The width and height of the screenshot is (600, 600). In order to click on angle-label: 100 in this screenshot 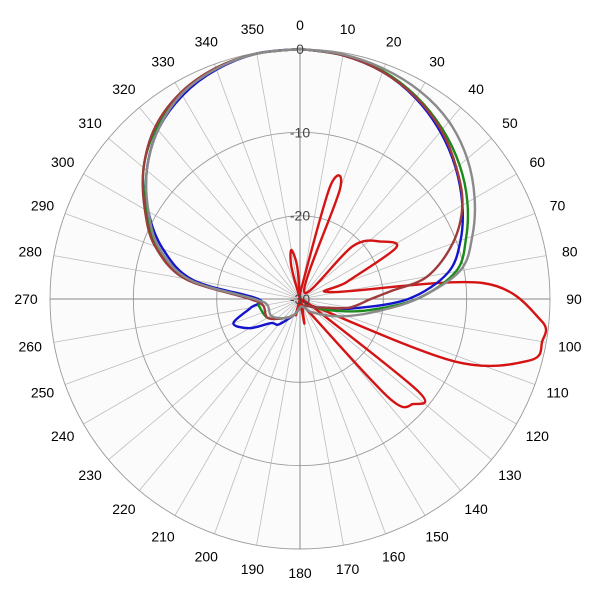, I will do `click(570, 347)`.